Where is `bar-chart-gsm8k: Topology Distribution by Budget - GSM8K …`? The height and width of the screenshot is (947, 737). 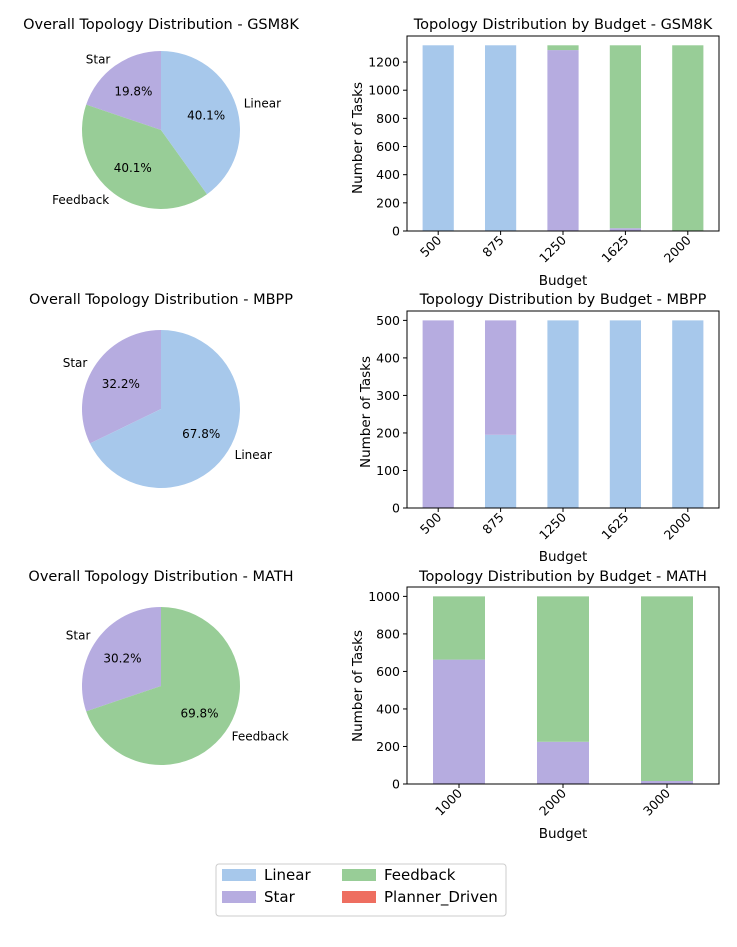 bar-chart-gsm8k: Topology Distribution by Budget - GSM8K … is located at coordinates (535, 153).